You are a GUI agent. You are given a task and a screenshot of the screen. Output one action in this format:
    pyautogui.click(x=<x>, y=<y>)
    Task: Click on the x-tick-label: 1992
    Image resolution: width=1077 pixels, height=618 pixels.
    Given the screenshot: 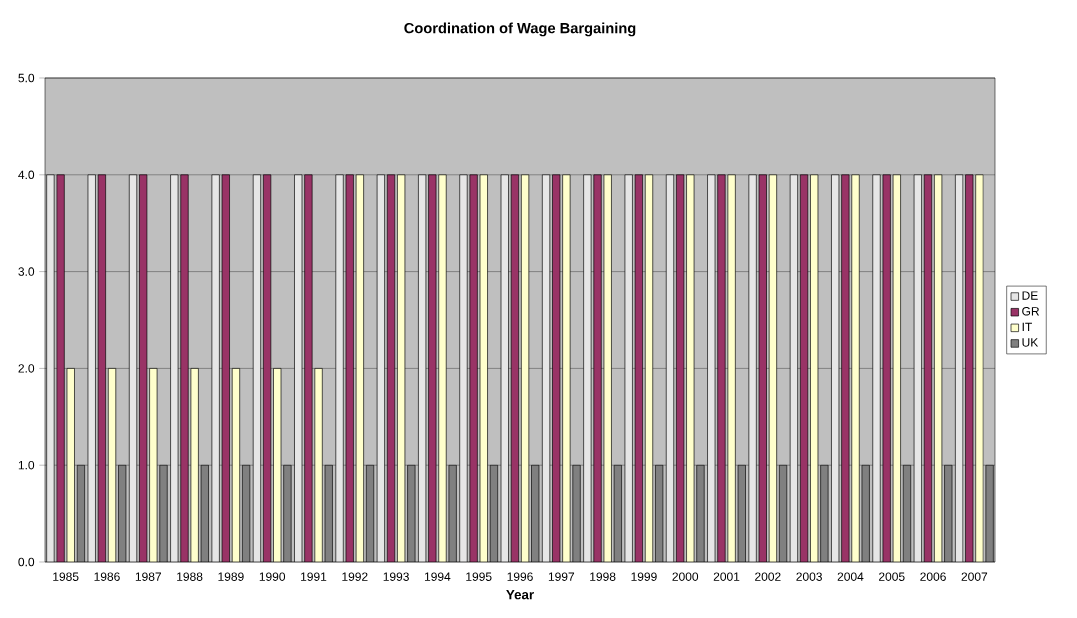 What is the action you would take?
    pyautogui.click(x=355, y=576)
    